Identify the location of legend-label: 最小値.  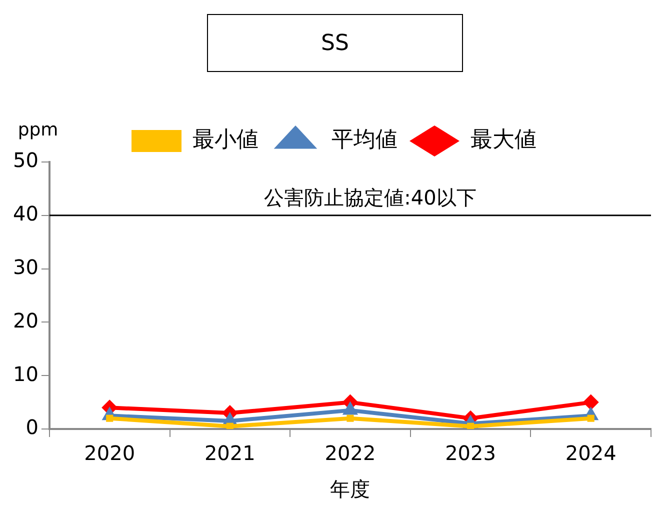
(225, 140).